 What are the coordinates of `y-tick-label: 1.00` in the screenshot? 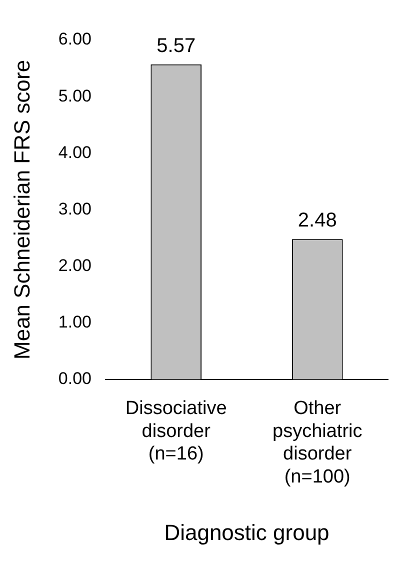 It's located at (75, 322).